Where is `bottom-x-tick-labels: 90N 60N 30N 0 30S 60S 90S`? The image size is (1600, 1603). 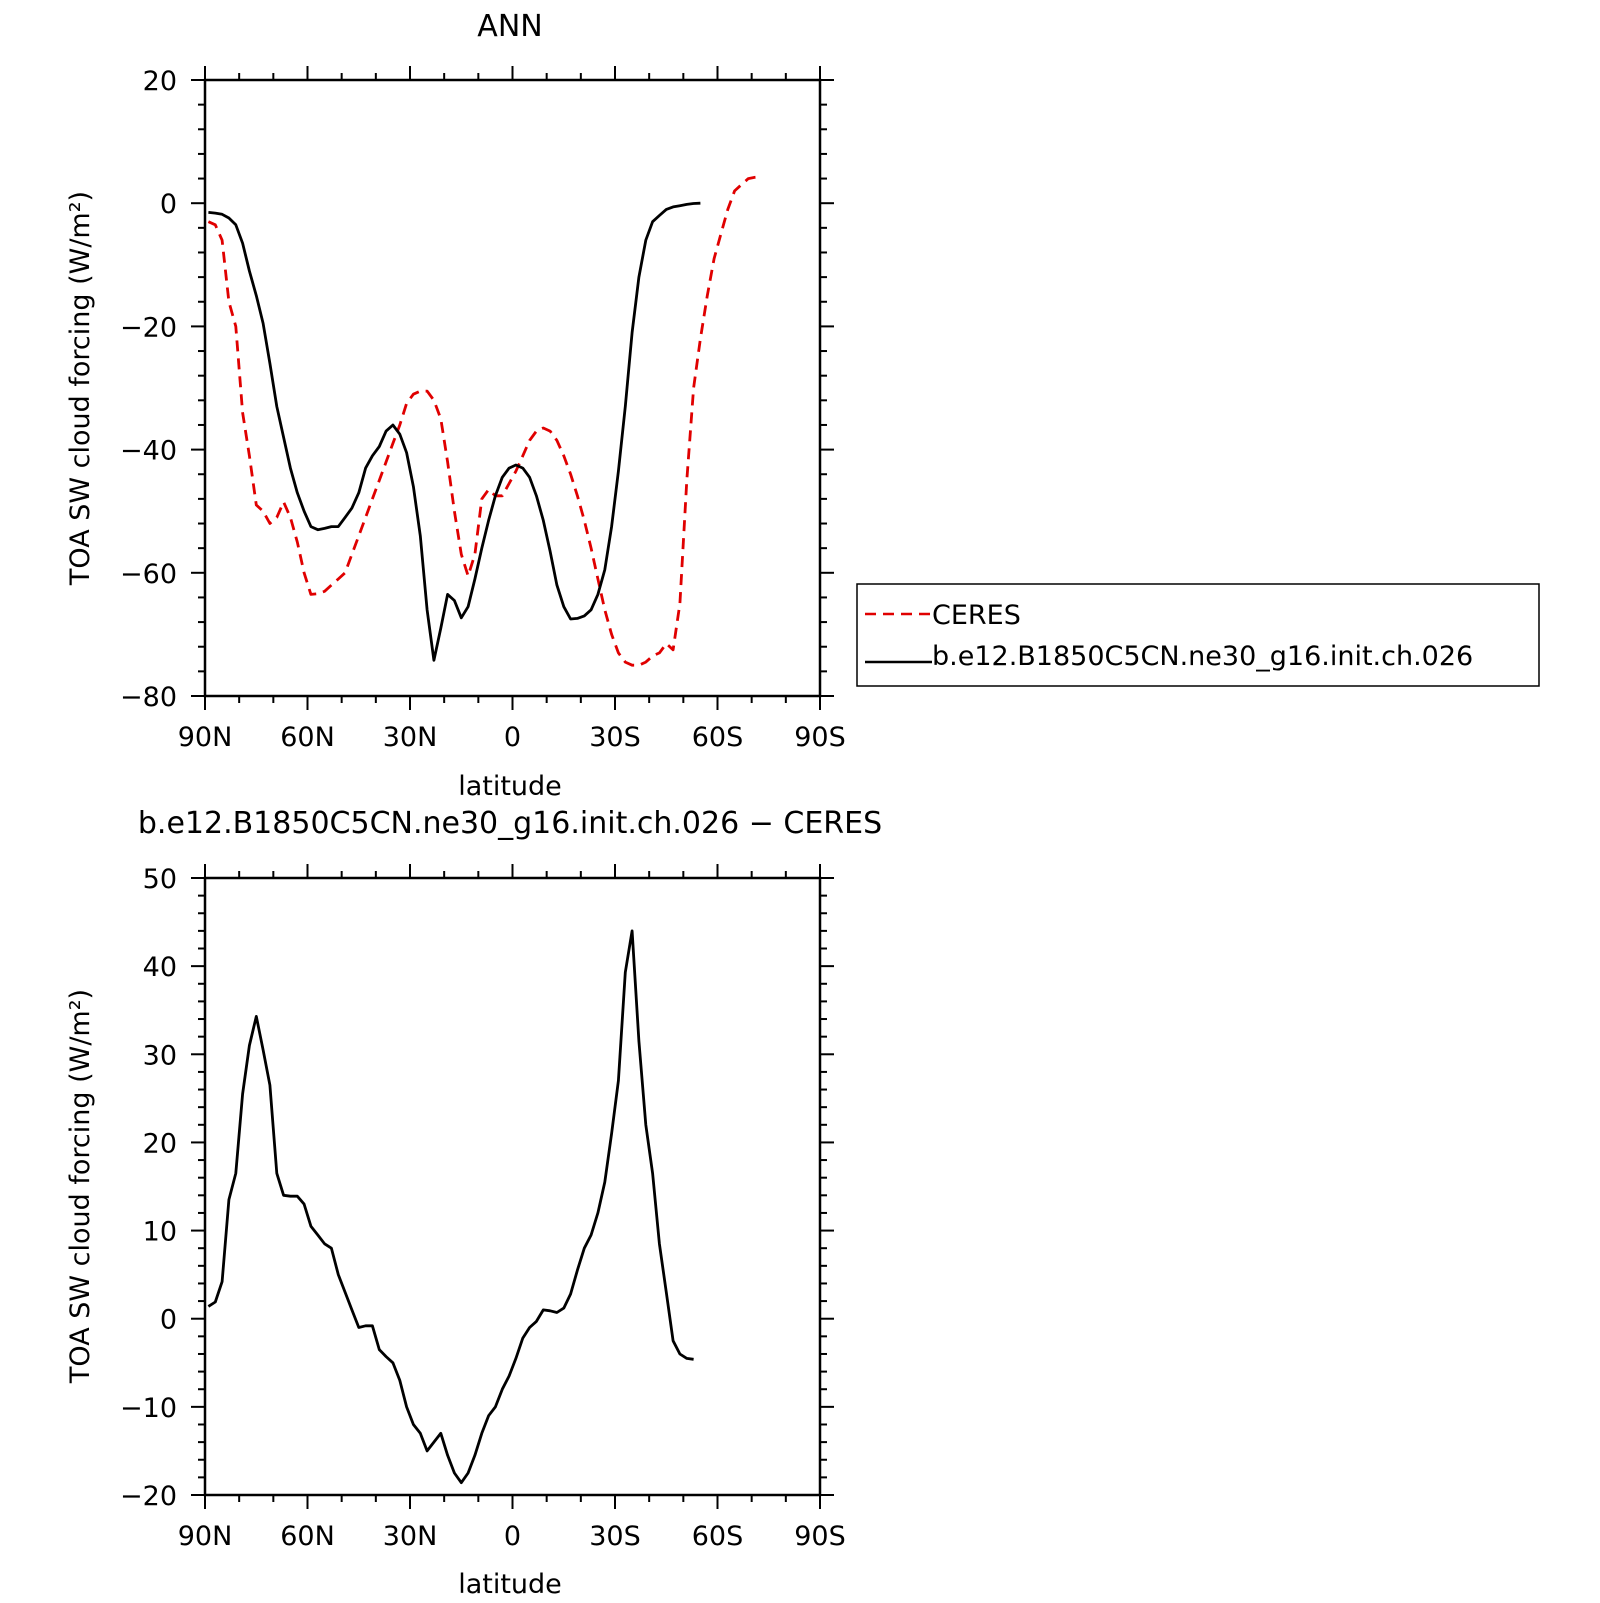 bottom-x-tick-labels: 90N 60N 30N 0 30S 60S 90S is located at coordinates (512, 1536).